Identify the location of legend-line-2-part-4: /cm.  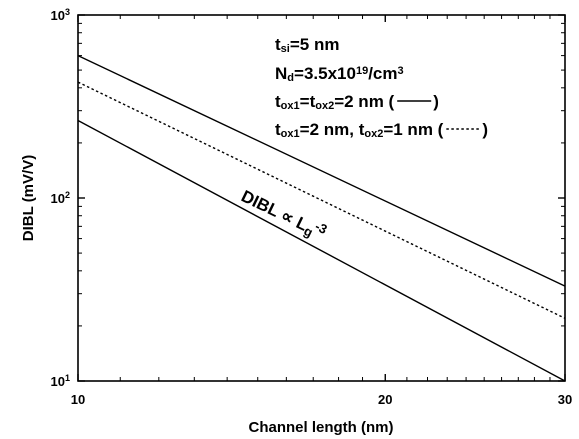
(382, 73).